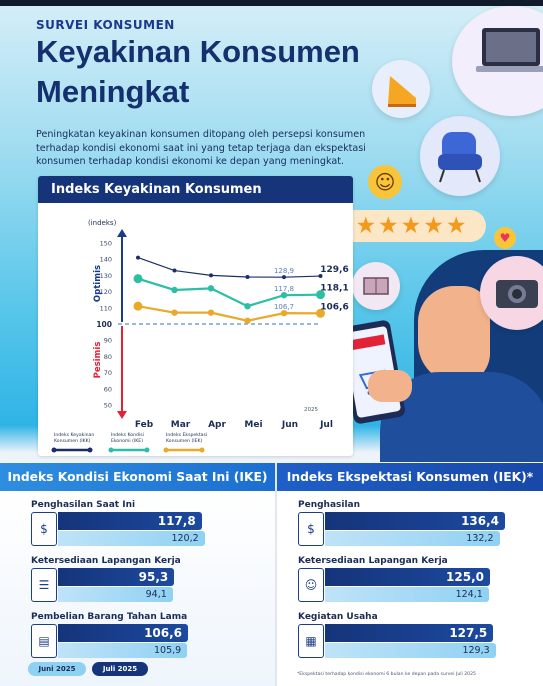 This screenshot has height=686, width=543. I want to click on title-line-1: Keyakinan Konsumen, so click(198, 51).